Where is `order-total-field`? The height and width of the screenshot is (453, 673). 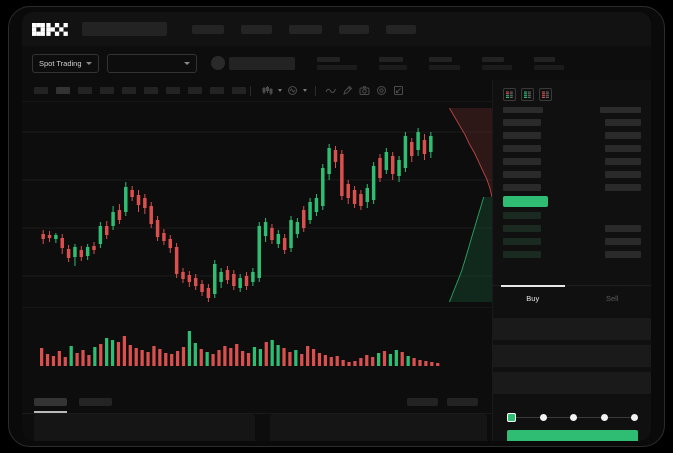
order-total-field is located at coordinates (572, 383).